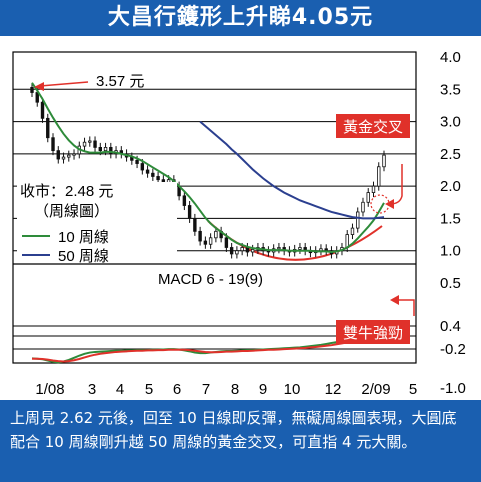 The width and height of the screenshot is (481, 482). Describe the element at coordinates (450, 218) in the screenshot. I see `price-y-tick: 1.5` at that location.